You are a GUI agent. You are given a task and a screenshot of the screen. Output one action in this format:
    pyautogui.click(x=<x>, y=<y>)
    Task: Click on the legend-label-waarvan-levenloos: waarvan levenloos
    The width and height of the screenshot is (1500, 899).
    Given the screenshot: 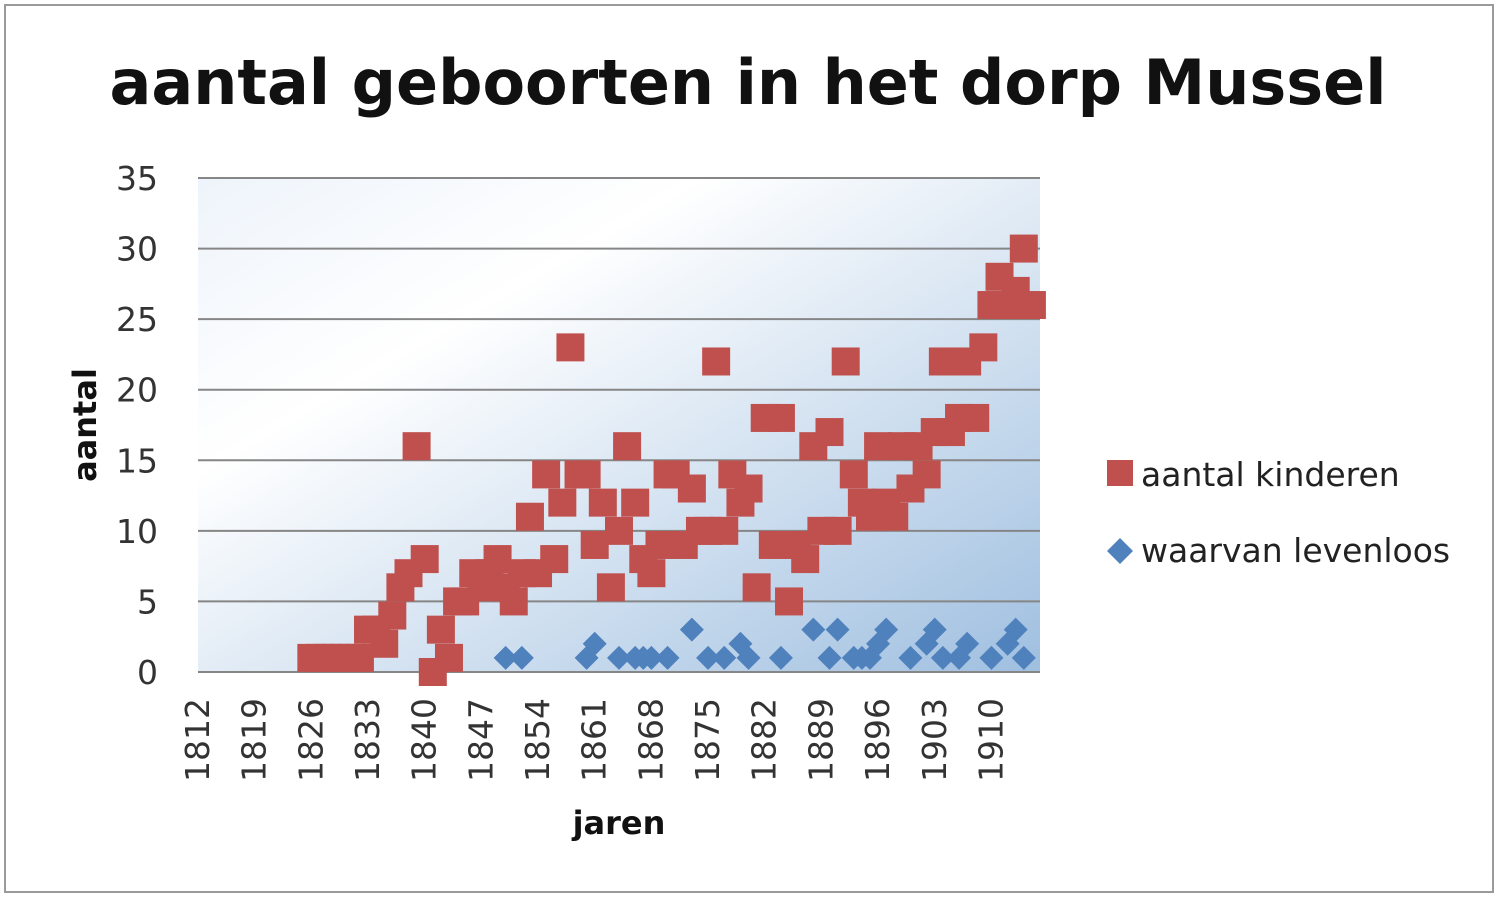 What is the action you would take?
    pyautogui.click(x=1295, y=550)
    